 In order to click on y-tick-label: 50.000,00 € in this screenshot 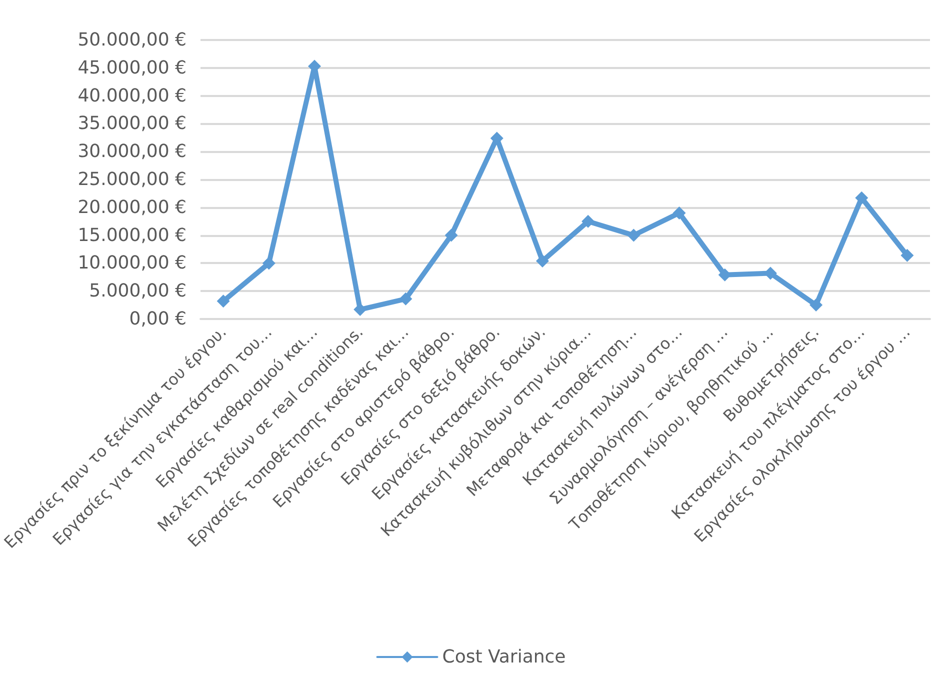, I will do `click(132, 40)`.